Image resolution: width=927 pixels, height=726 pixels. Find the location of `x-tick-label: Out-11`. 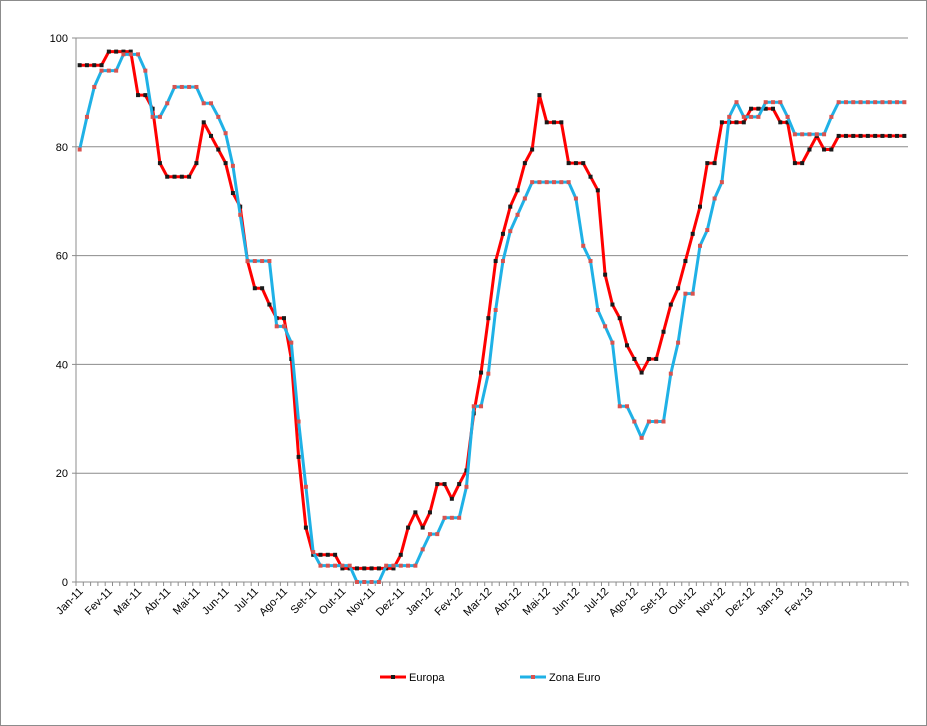

x-tick-label: Out-11 is located at coordinates (333, 602).